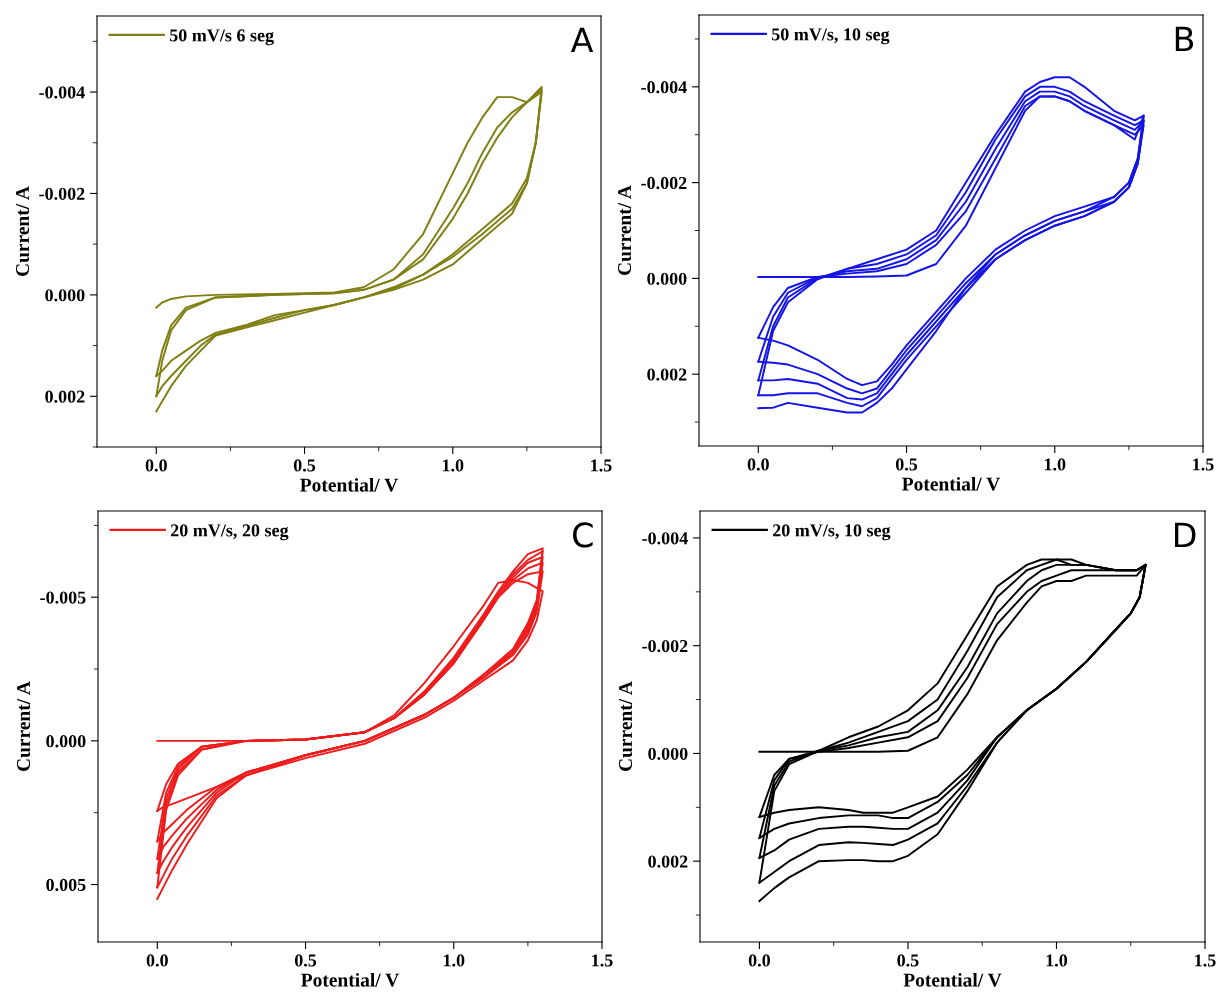  I want to click on chart-title: C, so click(583, 535).